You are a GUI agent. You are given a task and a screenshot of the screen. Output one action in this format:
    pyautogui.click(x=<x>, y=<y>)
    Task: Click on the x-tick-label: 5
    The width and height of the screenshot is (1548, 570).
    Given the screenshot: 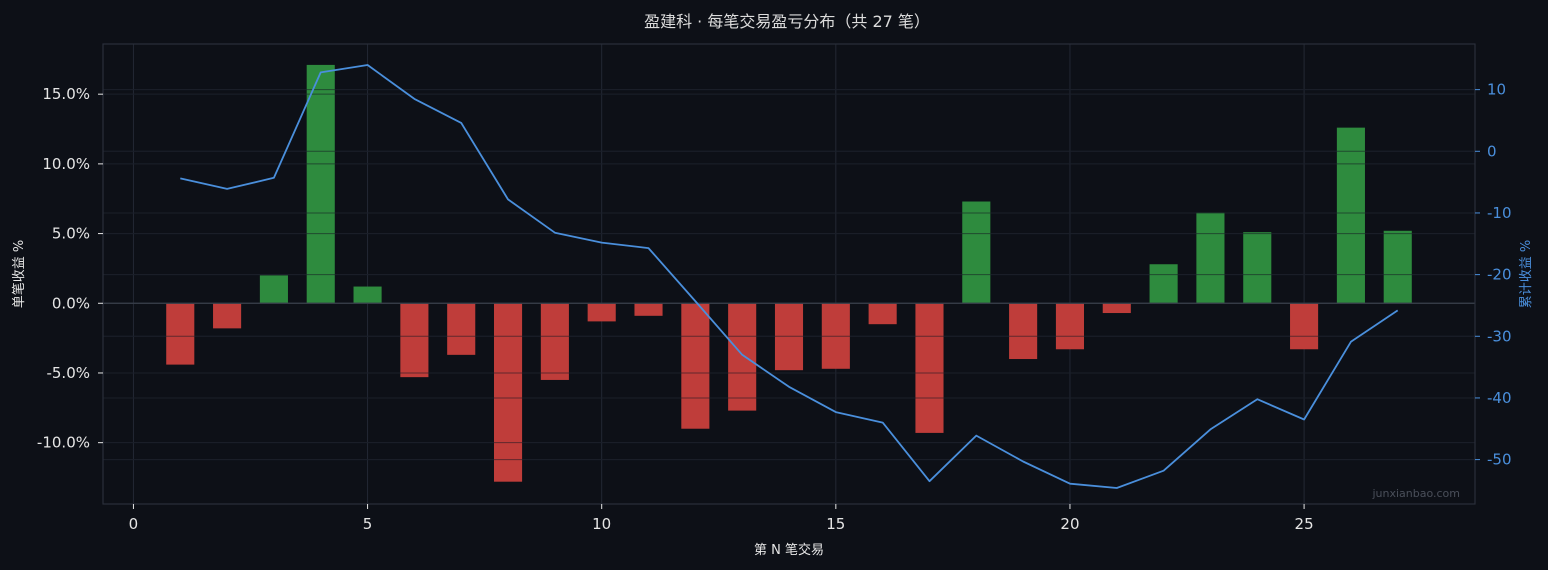 What is the action you would take?
    pyautogui.click(x=368, y=524)
    